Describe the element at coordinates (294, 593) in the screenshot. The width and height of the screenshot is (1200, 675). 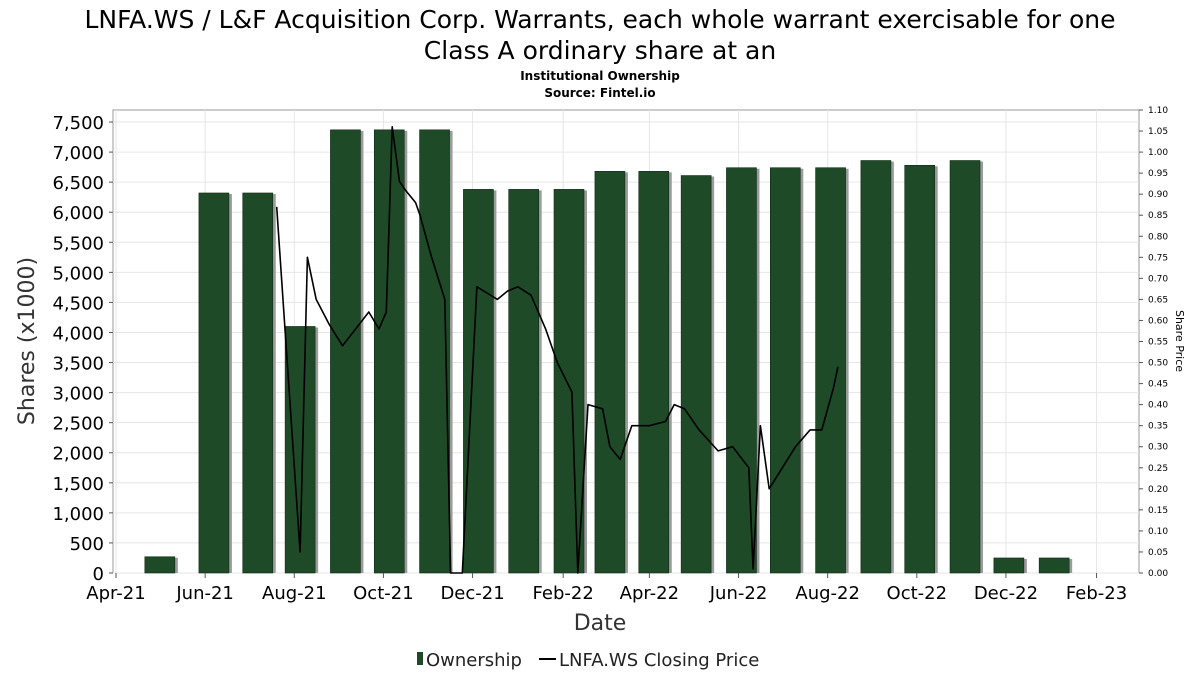
I see `x-tick-label: Aug-21` at that location.